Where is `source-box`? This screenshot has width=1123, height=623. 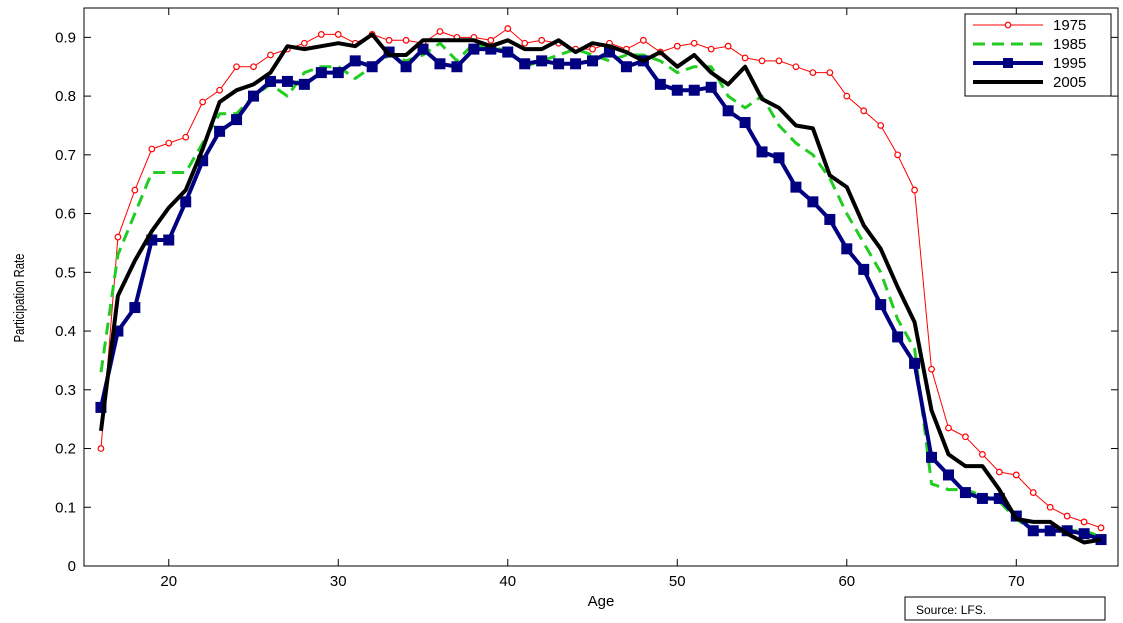 source-box is located at coordinates (1005, 608).